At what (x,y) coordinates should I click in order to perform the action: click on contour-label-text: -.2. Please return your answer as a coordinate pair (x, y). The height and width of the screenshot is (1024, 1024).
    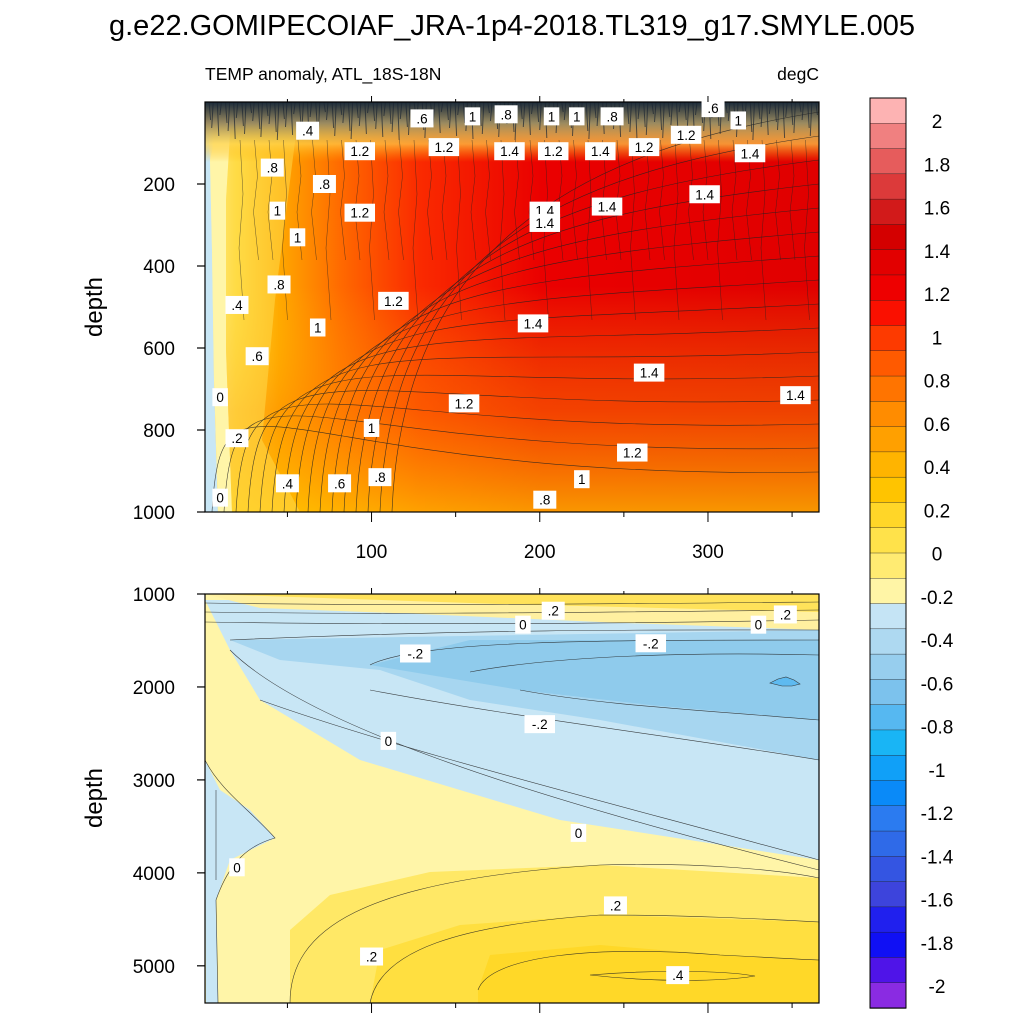
    Looking at the image, I should click on (540, 724).